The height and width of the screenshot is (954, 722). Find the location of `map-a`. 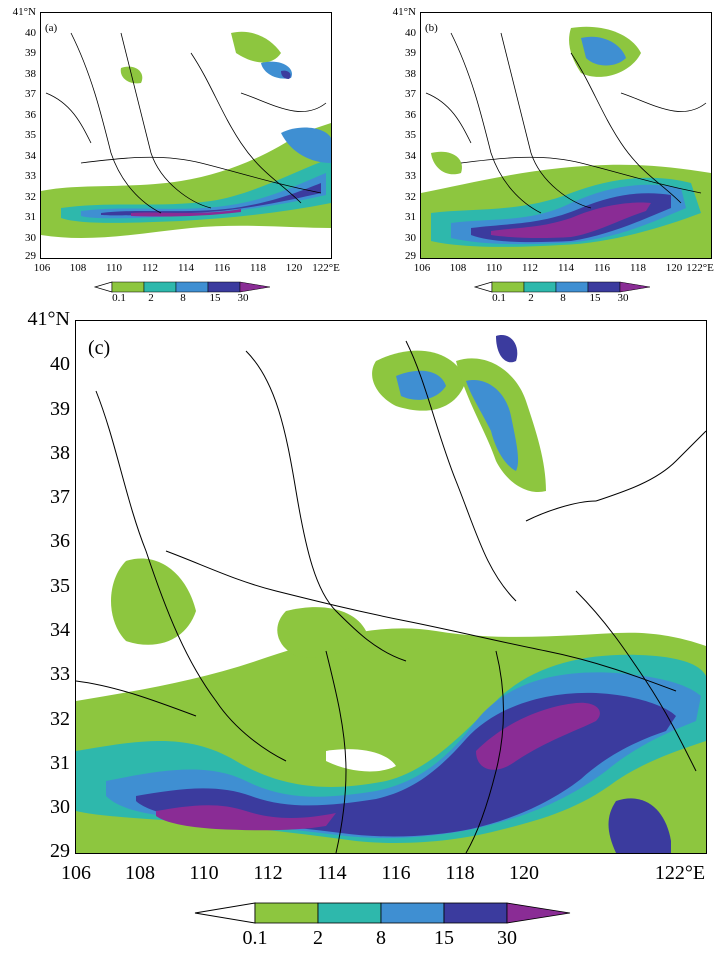

map-a is located at coordinates (186, 134).